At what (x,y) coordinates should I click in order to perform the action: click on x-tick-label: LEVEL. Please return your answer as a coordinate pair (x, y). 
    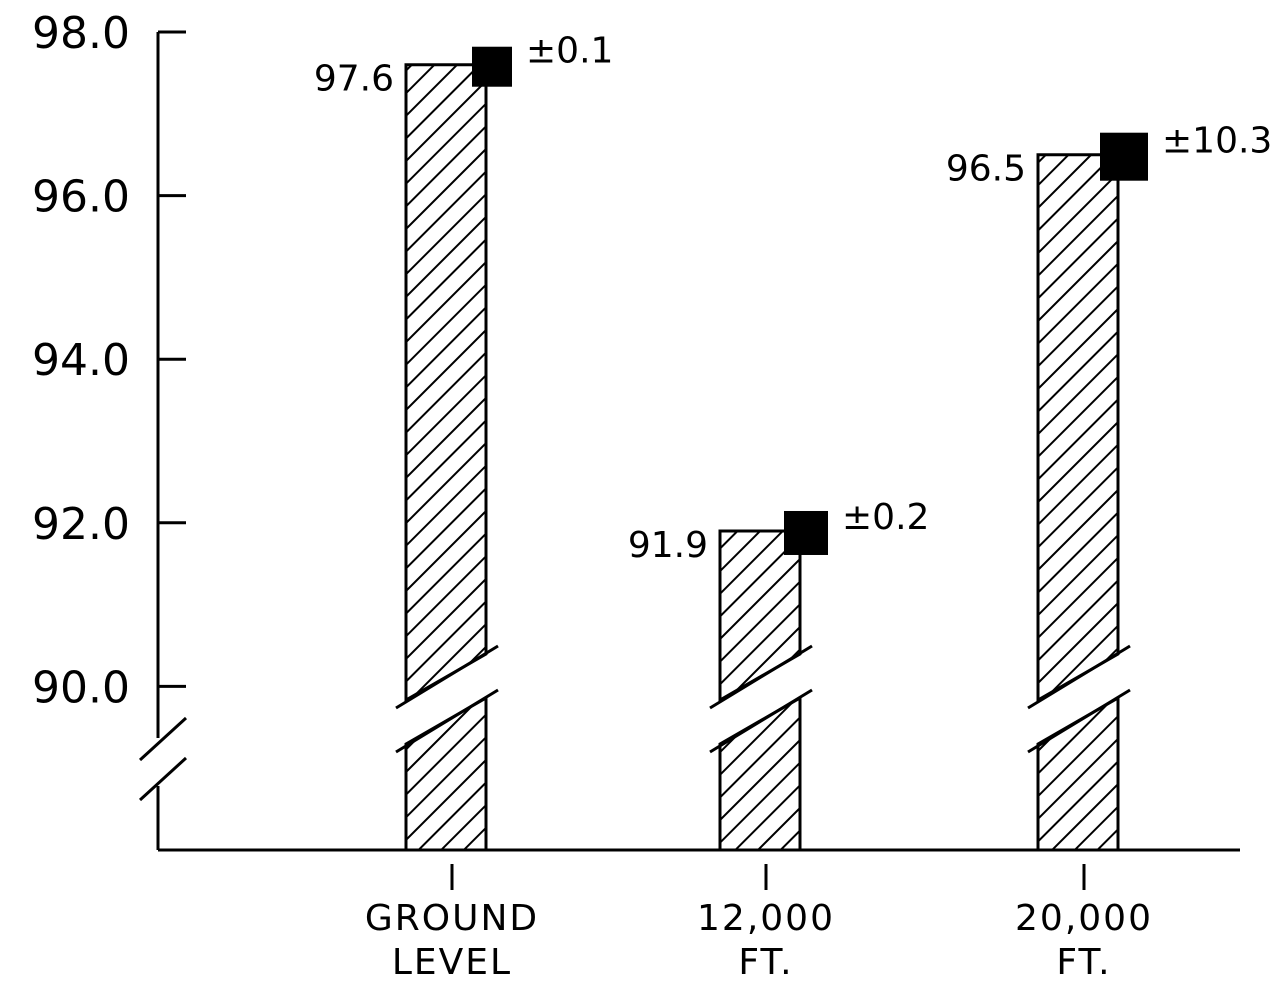
    Looking at the image, I should click on (452, 962).